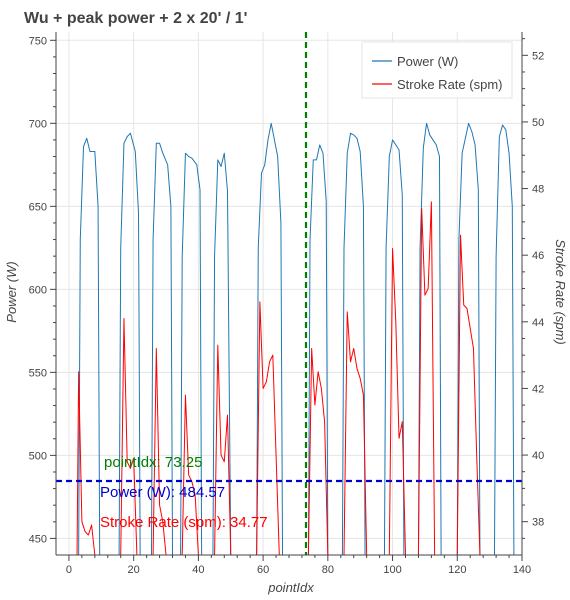 The image size is (570, 600). What do you see at coordinates (290, 587) in the screenshot?
I see `x-axis-label: pointIdx` at bounding box center [290, 587].